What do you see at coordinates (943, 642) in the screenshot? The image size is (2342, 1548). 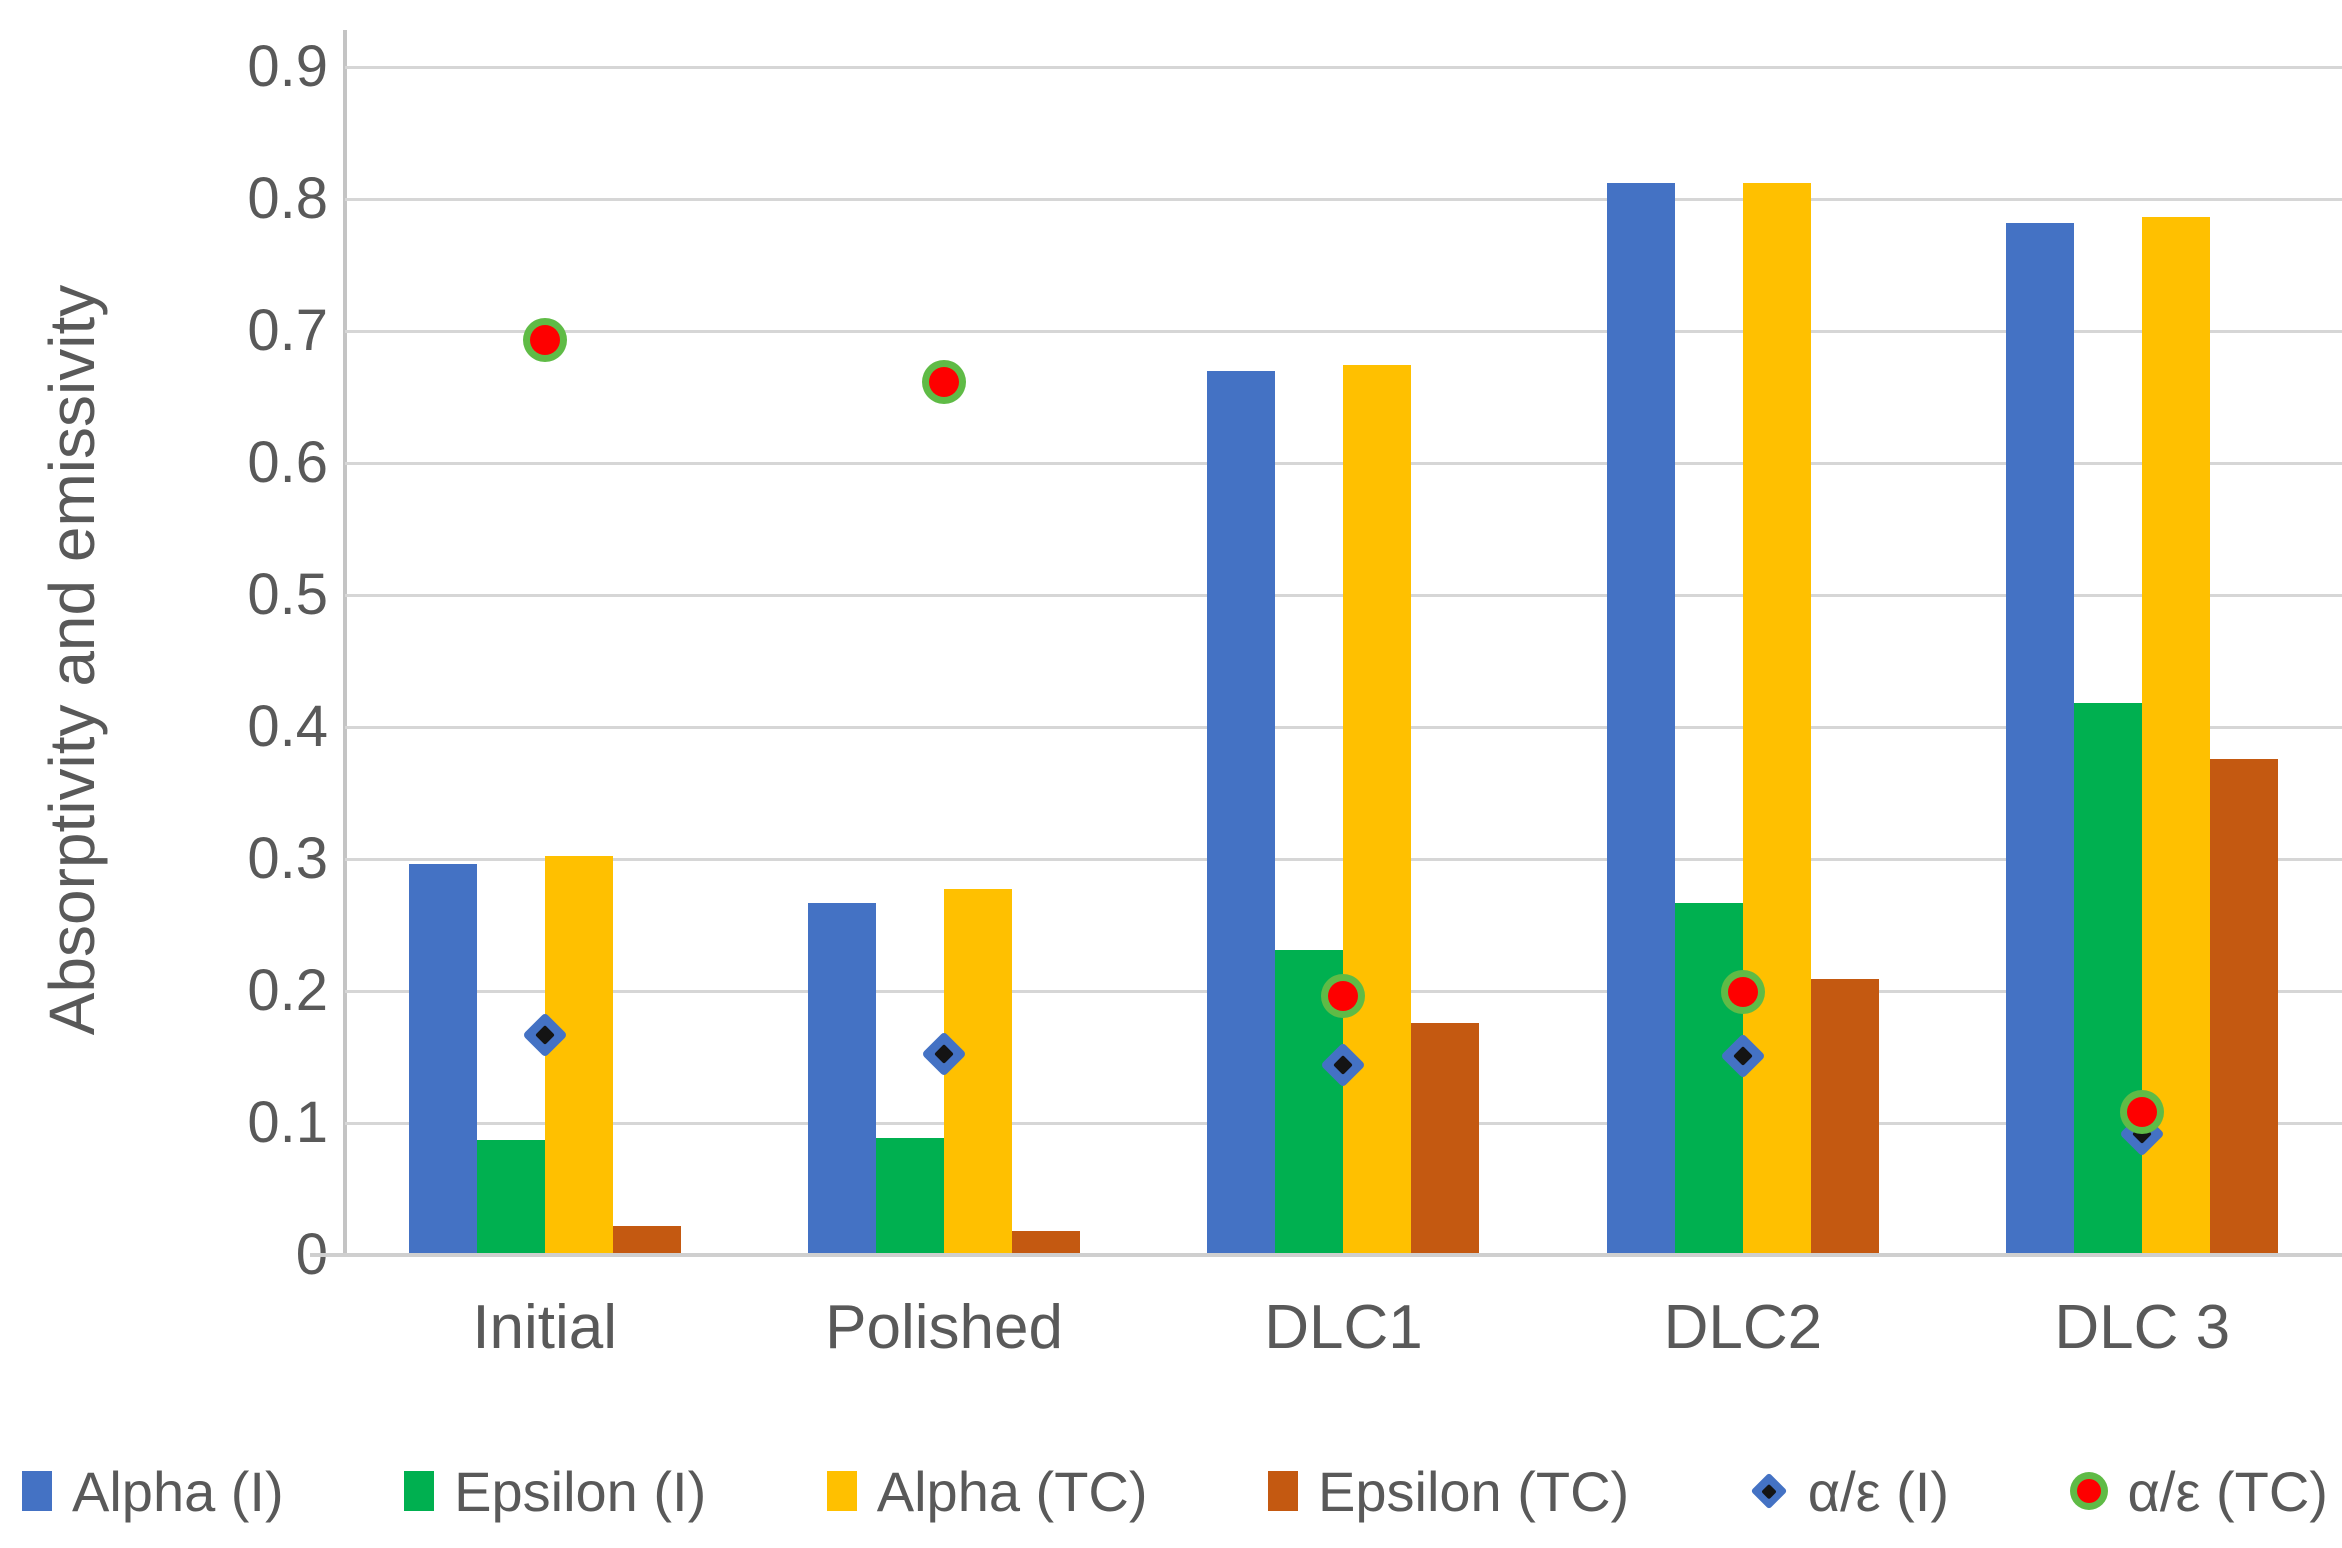 I see `bar-group-polished` at bounding box center [943, 642].